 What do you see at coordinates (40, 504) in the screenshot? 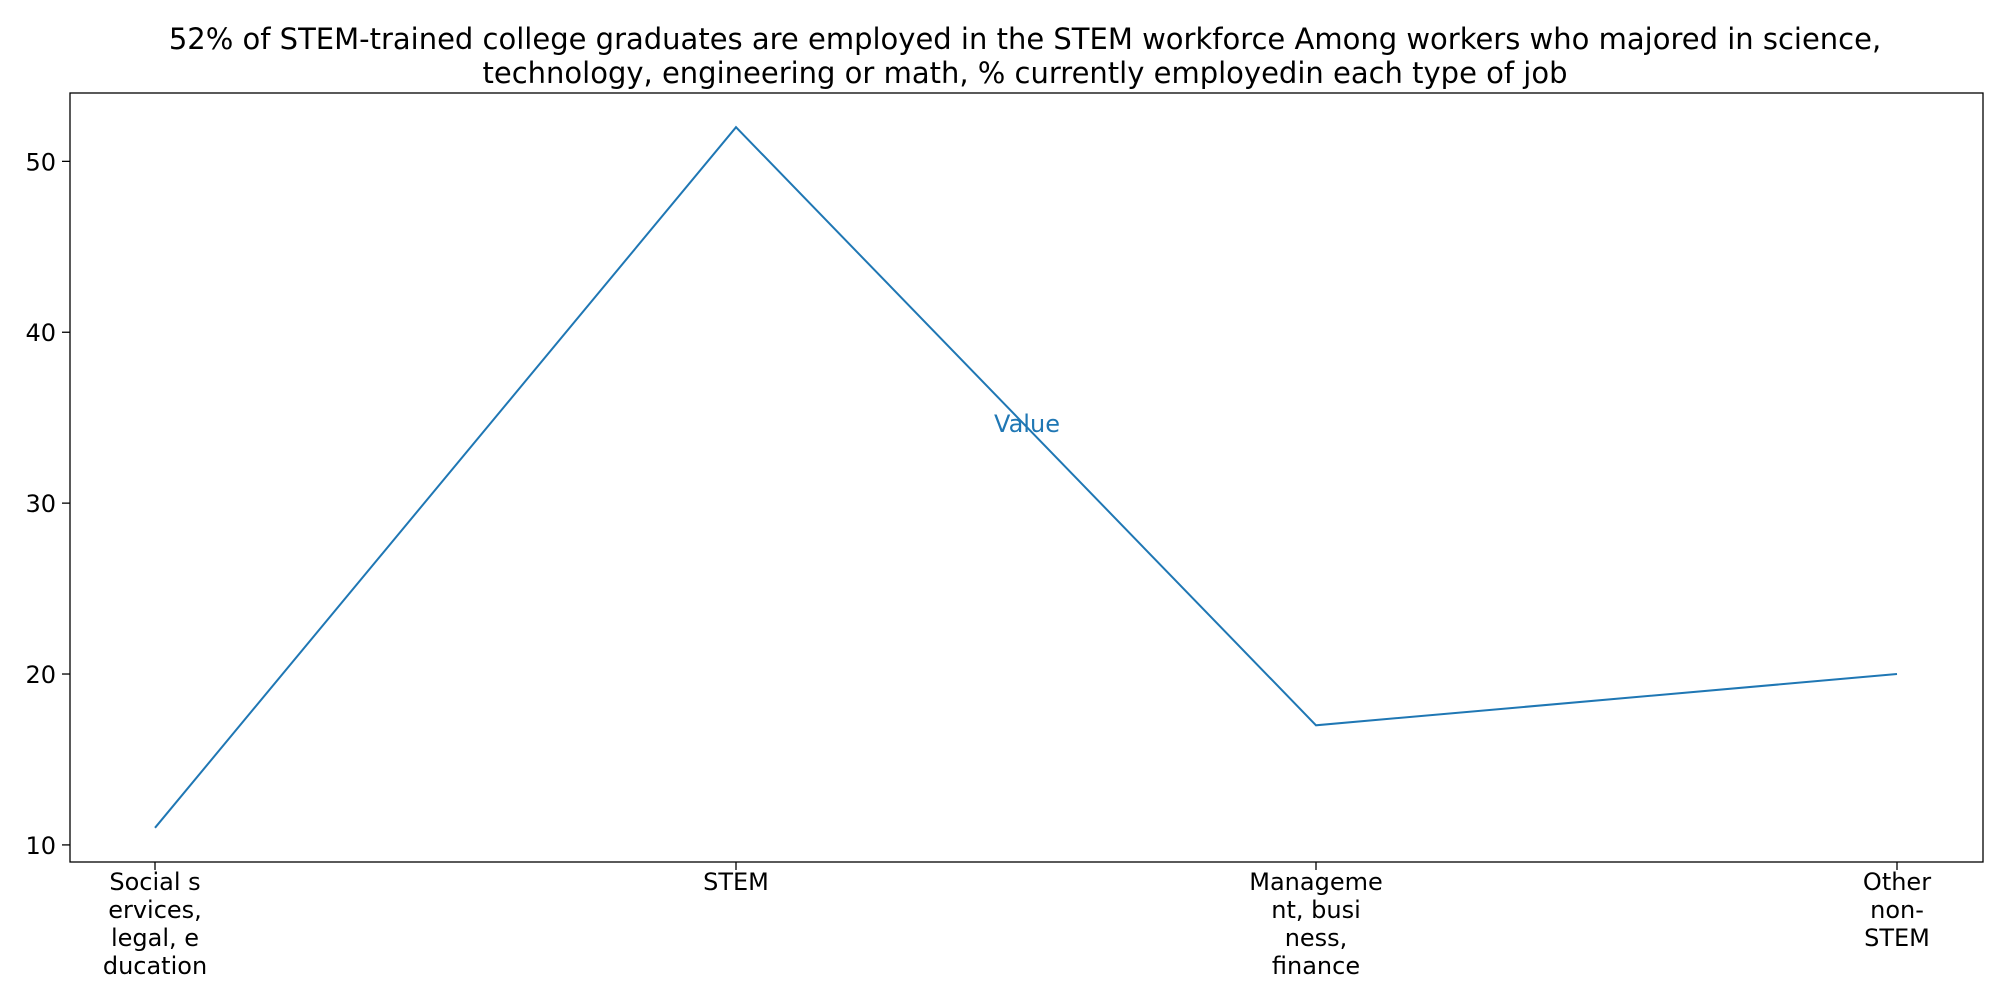
I see `y-tick-label: 30` at bounding box center [40, 504].